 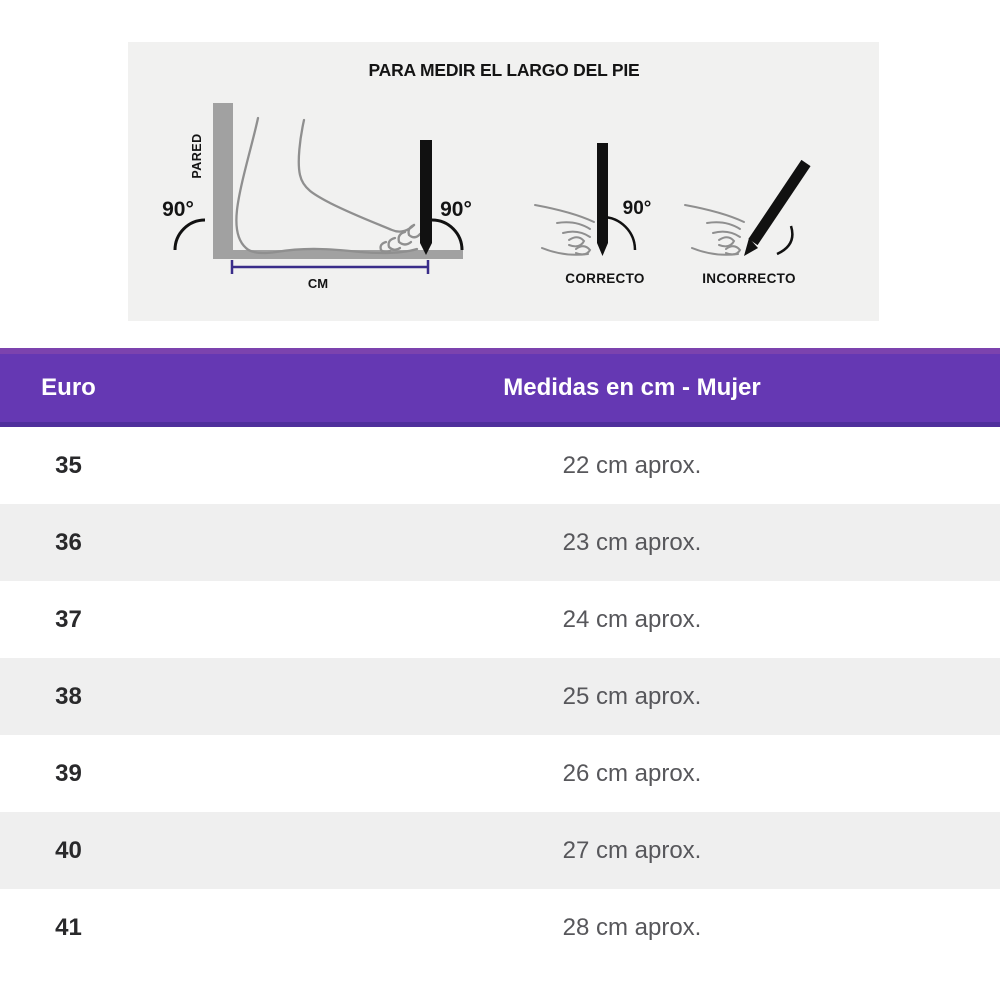 What do you see at coordinates (632, 927) in the screenshot?
I see `cm-value: 28 cm aprox.` at bounding box center [632, 927].